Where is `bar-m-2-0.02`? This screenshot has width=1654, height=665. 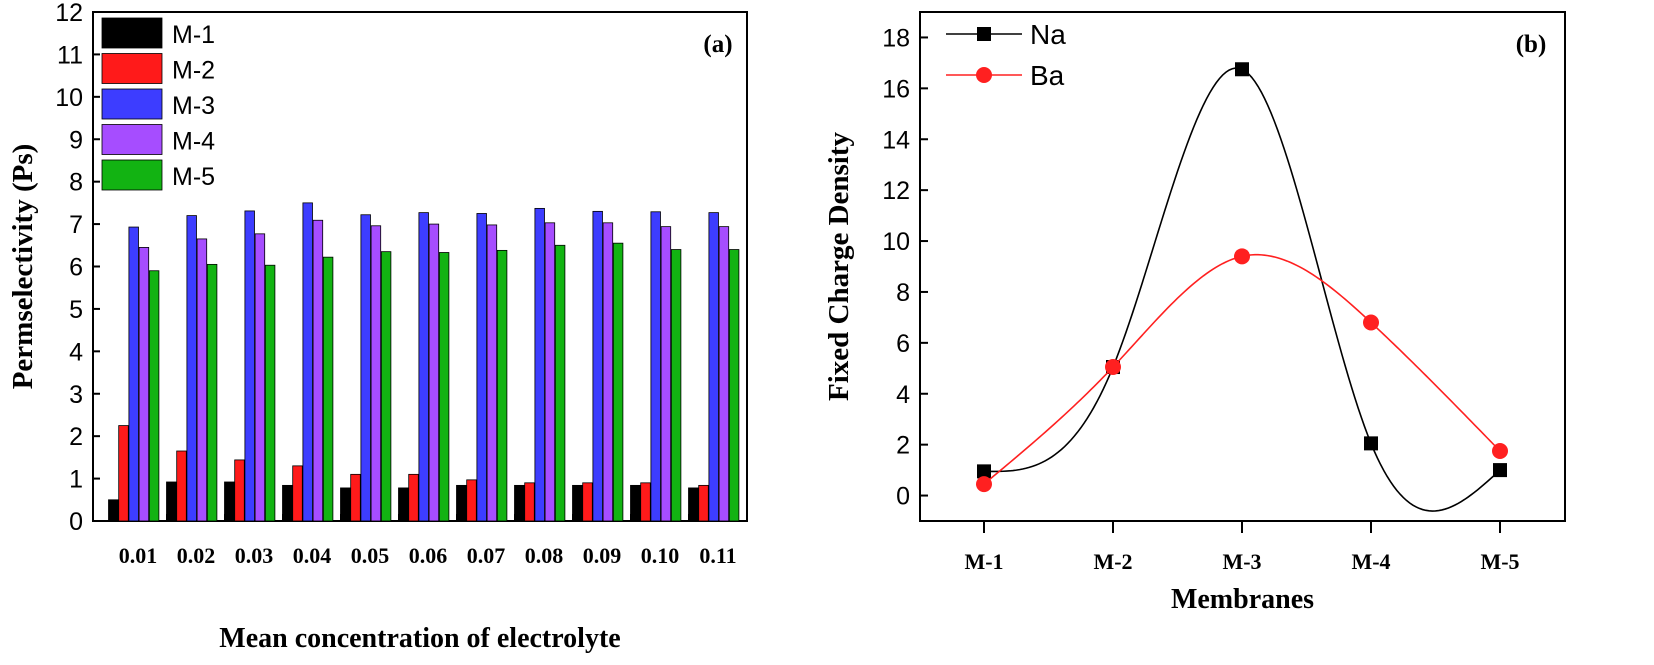
bar-m-2-0.02 is located at coordinates (181, 486).